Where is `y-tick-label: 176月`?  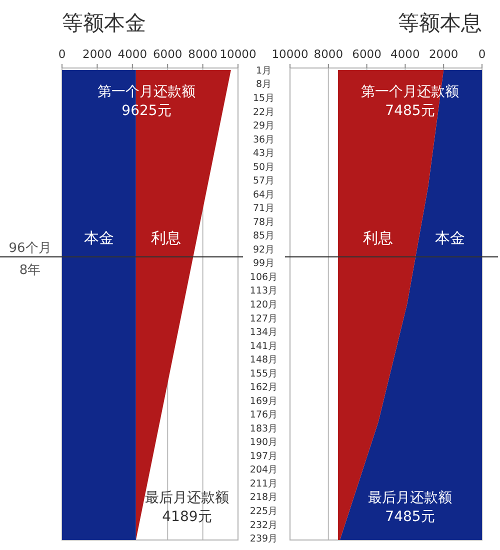
y-tick-label: 176月 is located at coordinates (264, 415).